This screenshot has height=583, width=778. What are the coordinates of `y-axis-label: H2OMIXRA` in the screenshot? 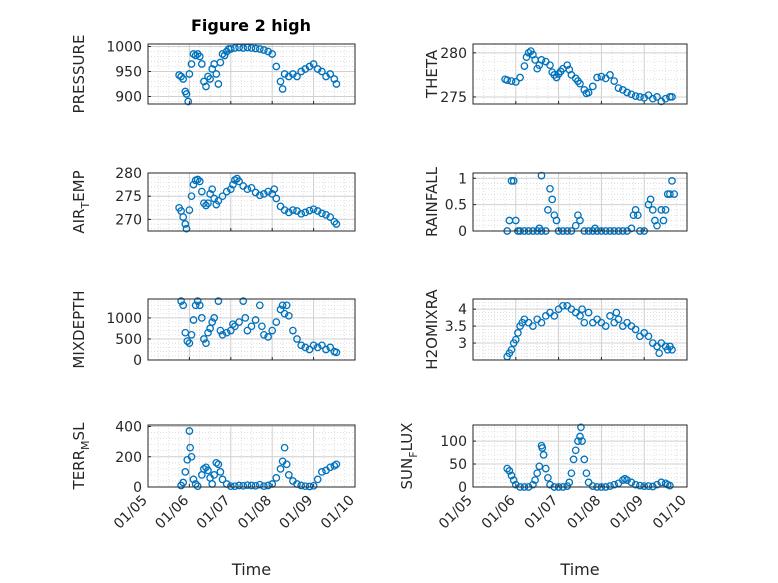 It's located at (432, 329).